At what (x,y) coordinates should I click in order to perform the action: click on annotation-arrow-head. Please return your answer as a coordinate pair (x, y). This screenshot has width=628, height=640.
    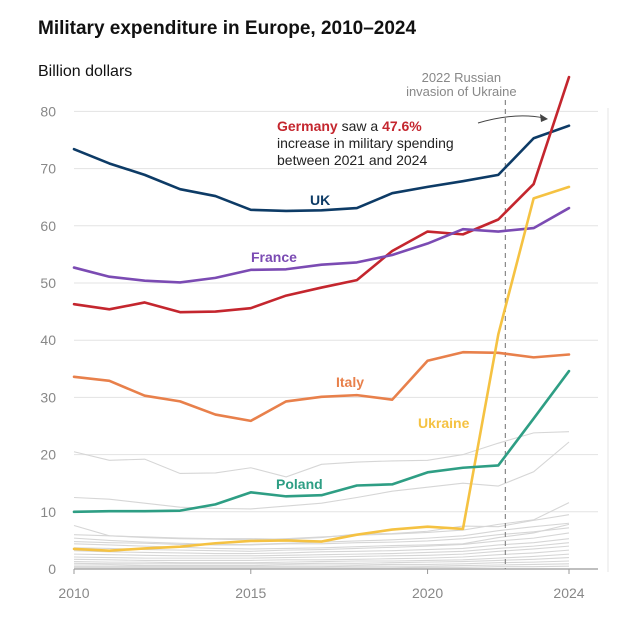
    Looking at the image, I should click on (544, 118).